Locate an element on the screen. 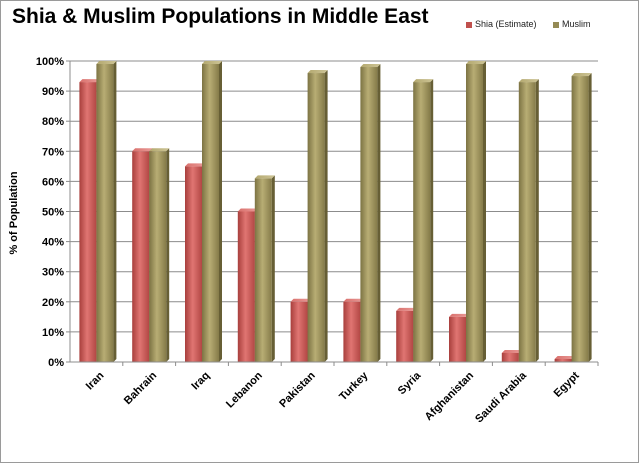 The height and width of the screenshot is (463, 639). x-tick-label: Lebanon is located at coordinates (244, 389).